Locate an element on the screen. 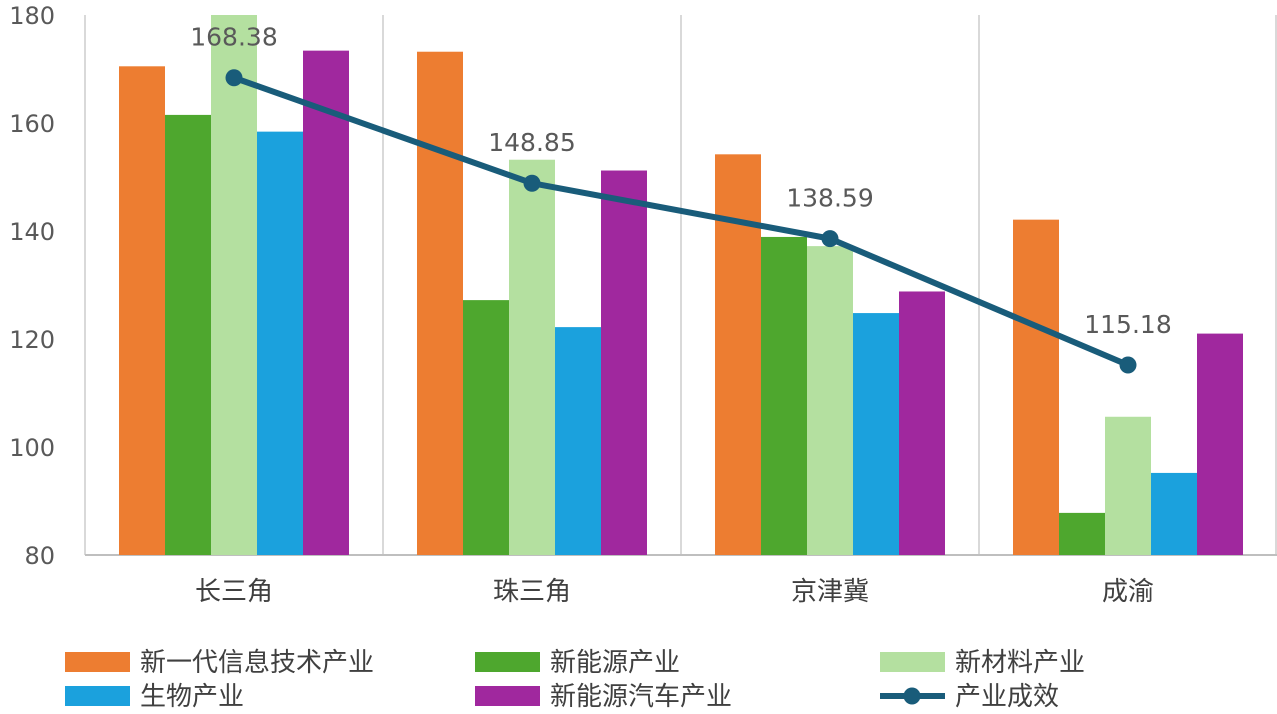 The image size is (1277, 714). legend-label: 新能源产业 is located at coordinates (615, 663).